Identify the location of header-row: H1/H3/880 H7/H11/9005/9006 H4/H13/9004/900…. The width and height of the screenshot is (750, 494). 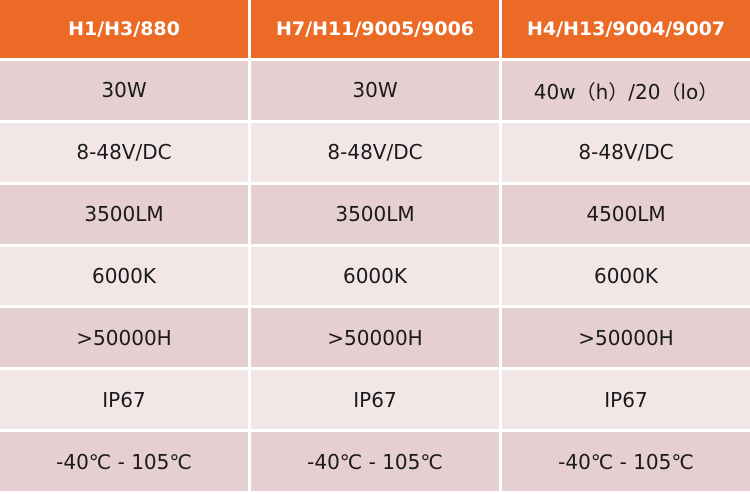
(375, 29).